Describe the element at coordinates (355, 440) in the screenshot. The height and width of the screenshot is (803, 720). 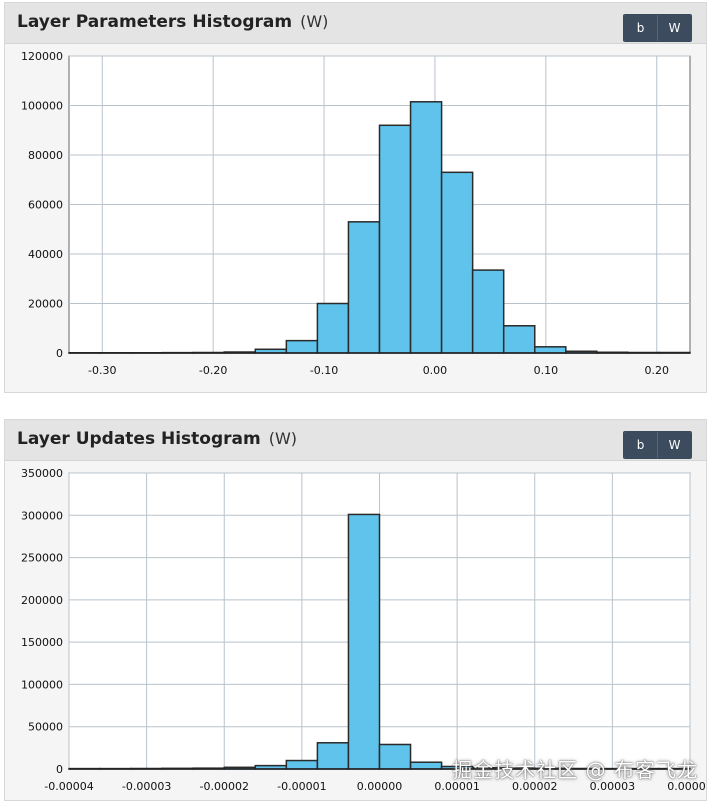
I see `panel-header: Layer Updates Histogram (W) b W` at that location.